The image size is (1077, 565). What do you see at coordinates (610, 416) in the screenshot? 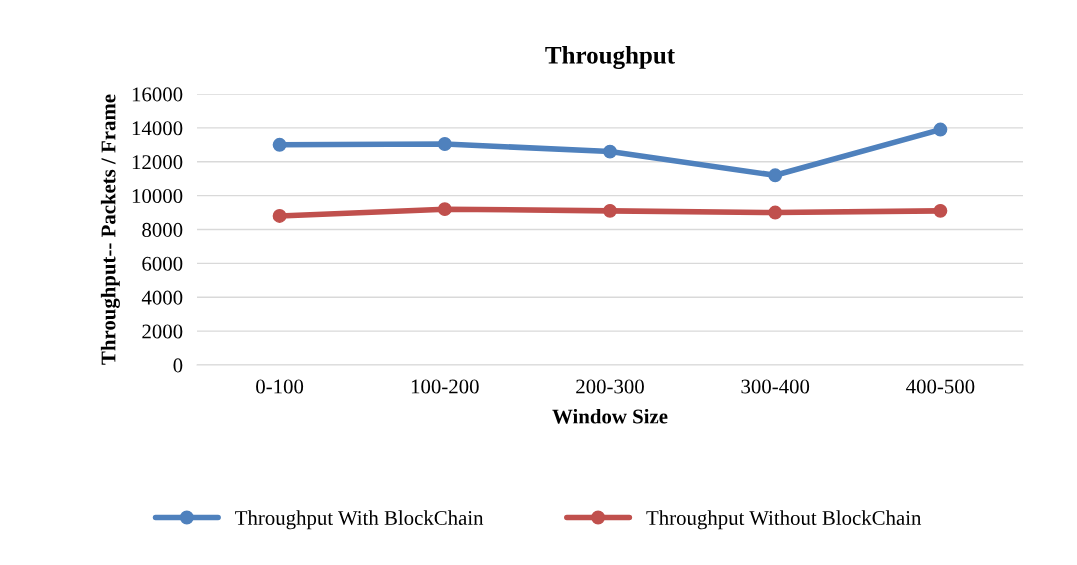
I see `x-axis-title: Window Size` at bounding box center [610, 416].